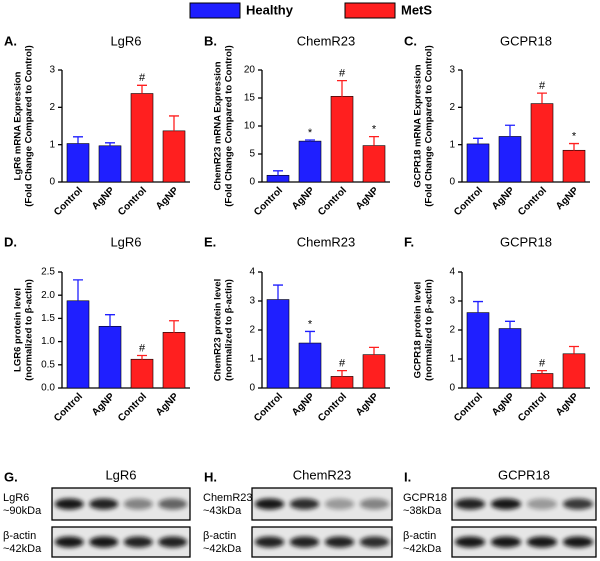 This screenshot has height=561, width=600. What do you see at coordinates (228, 498) in the screenshot?
I see `blot-label: ChemR23` at bounding box center [228, 498].